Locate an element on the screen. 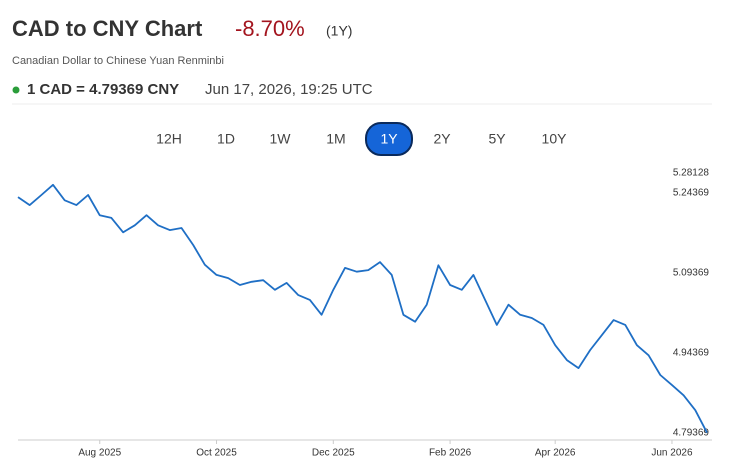 This screenshot has height=469, width=731. range-label: 1D is located at coordinates (226, 139).